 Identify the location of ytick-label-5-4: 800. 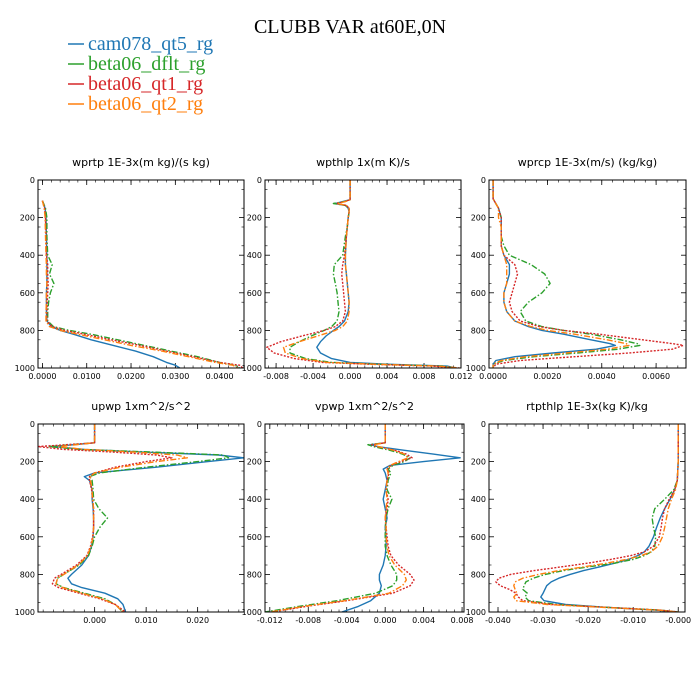
(478, 574).